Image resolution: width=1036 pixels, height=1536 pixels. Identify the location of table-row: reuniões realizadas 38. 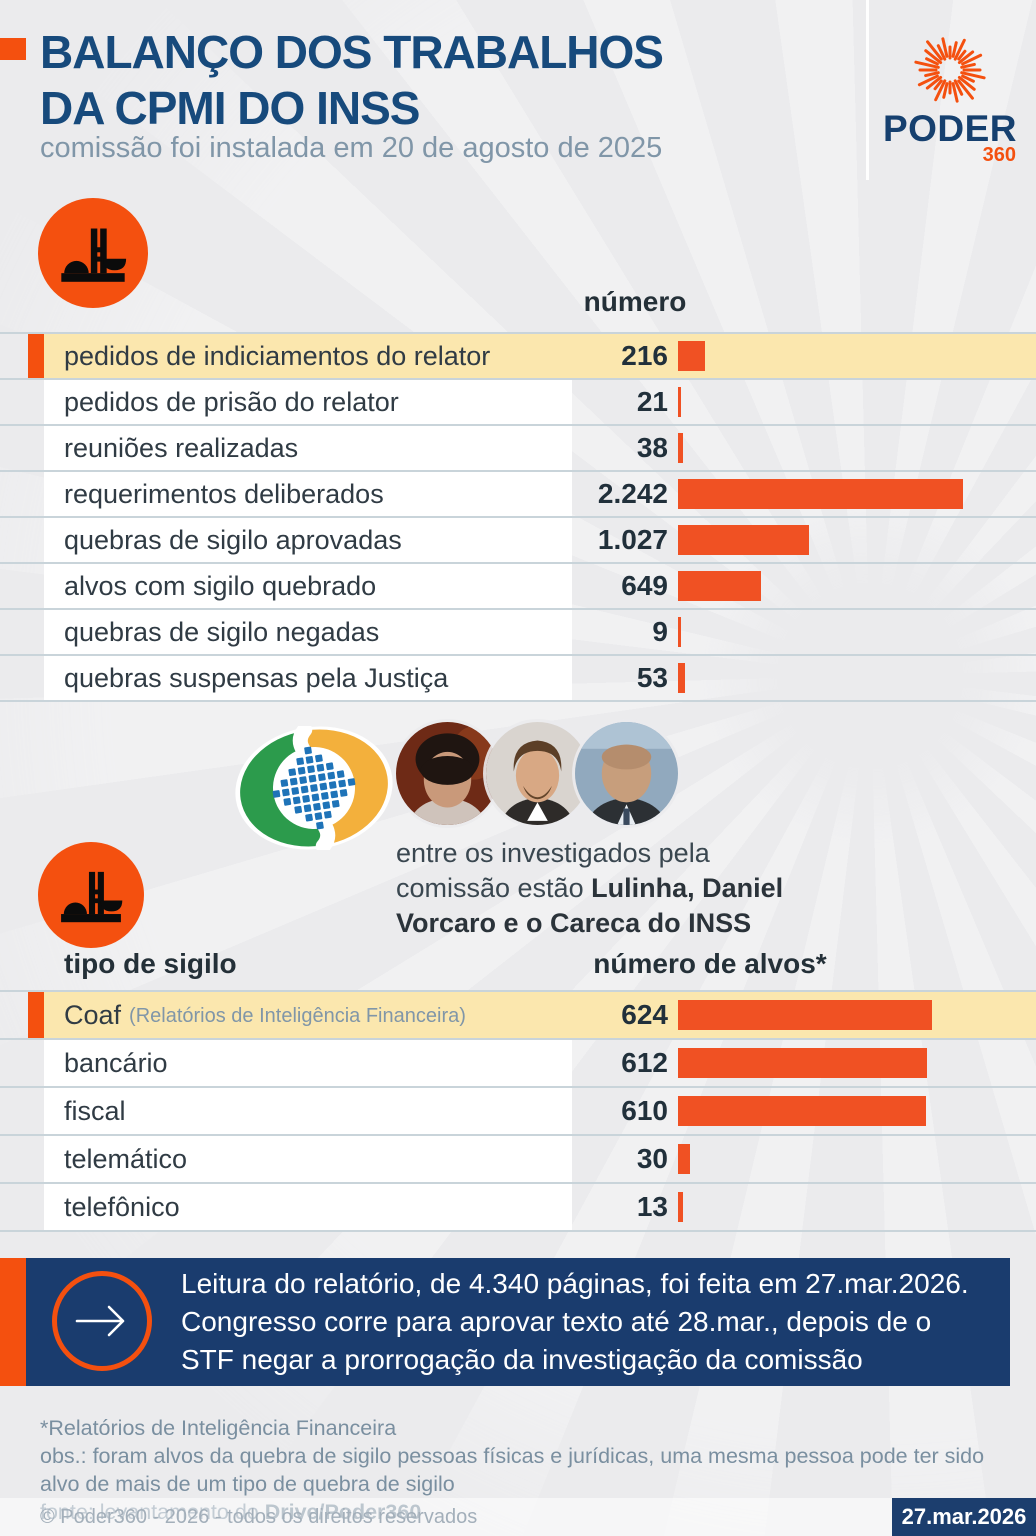
(518, 447).